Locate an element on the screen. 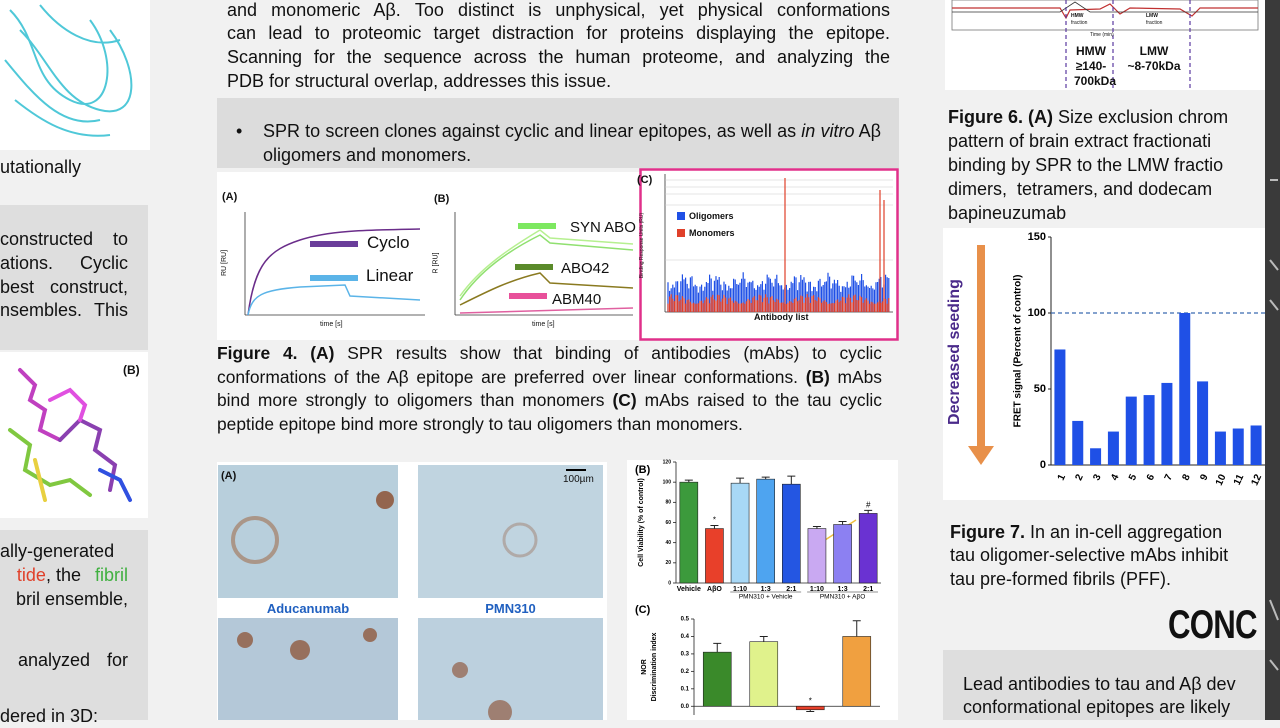  x-tick-label: 2:1 is located at coordinates (791, 589).